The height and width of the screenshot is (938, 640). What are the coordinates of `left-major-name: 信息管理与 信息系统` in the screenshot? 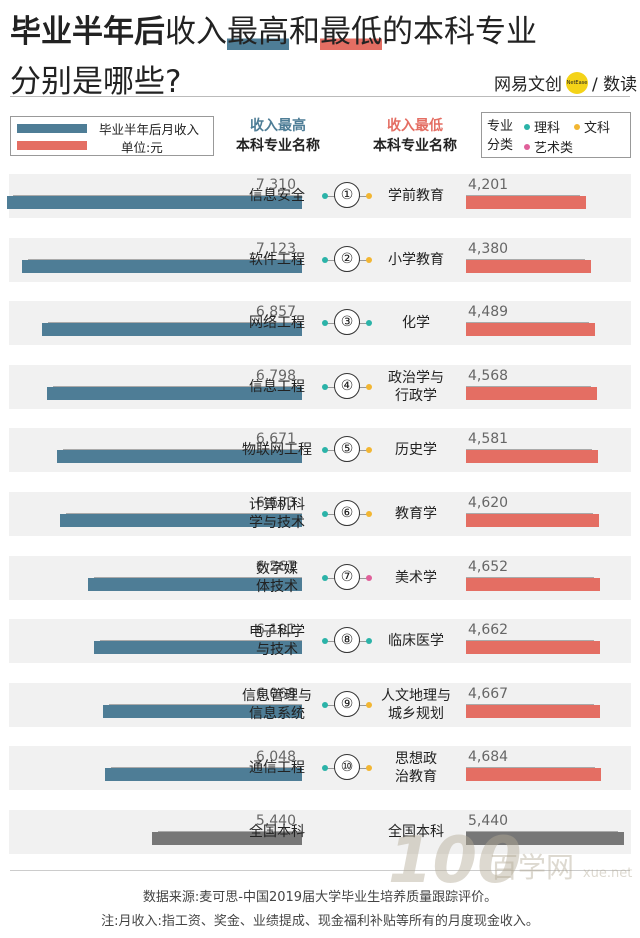 It's located at (277, 704).